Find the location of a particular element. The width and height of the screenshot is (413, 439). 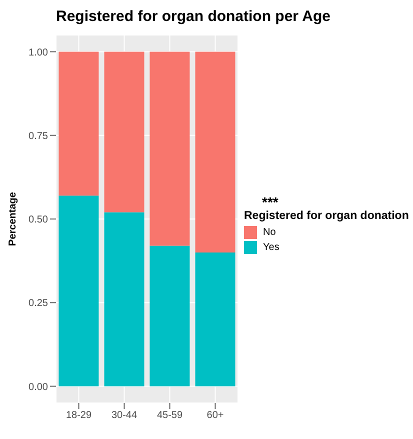

legend-label: No is located at coordinates (269, 232).